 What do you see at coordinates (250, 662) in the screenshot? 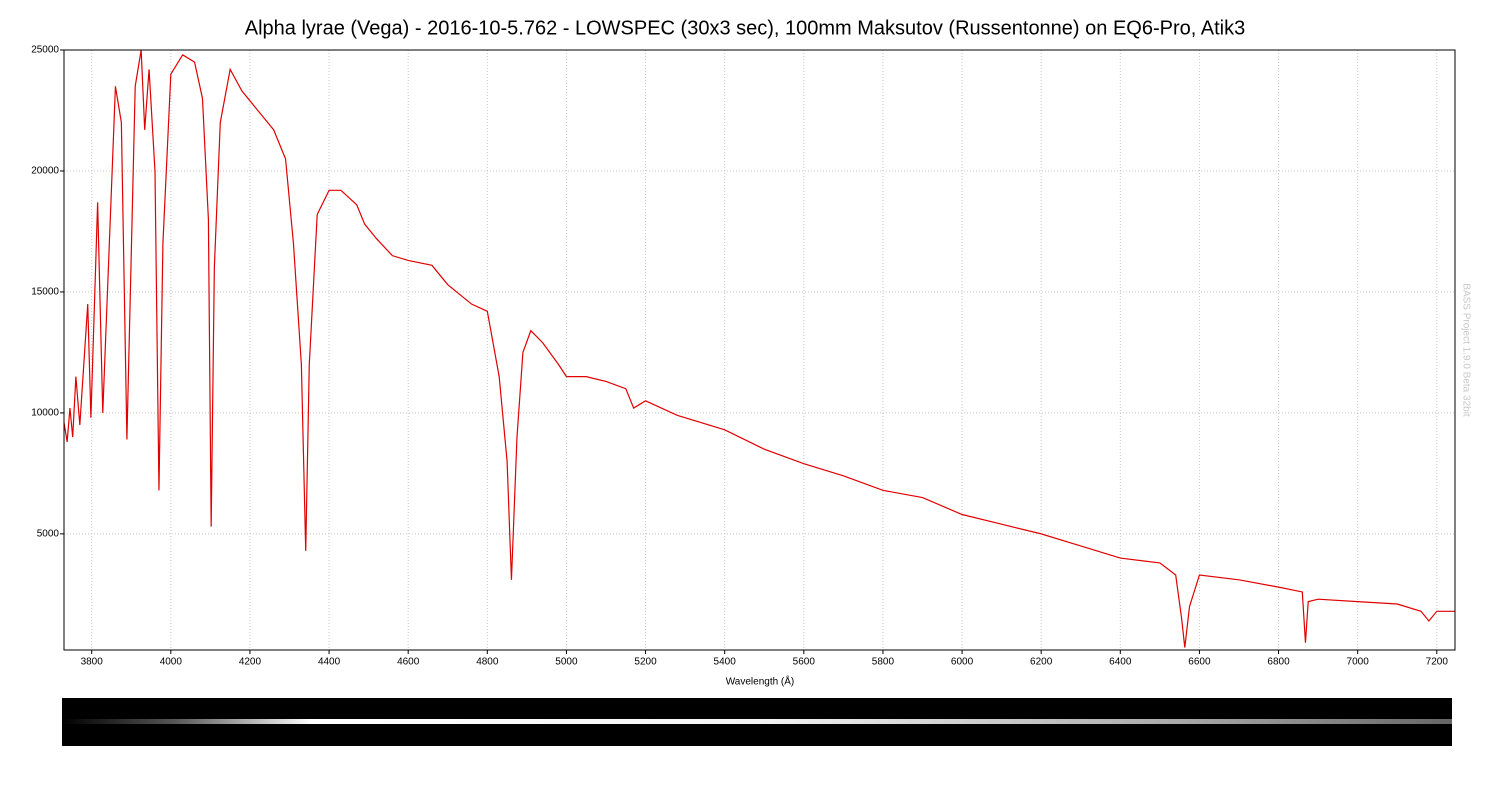
I see `x-tick-label: 4200` at bounding box center [250, 662].